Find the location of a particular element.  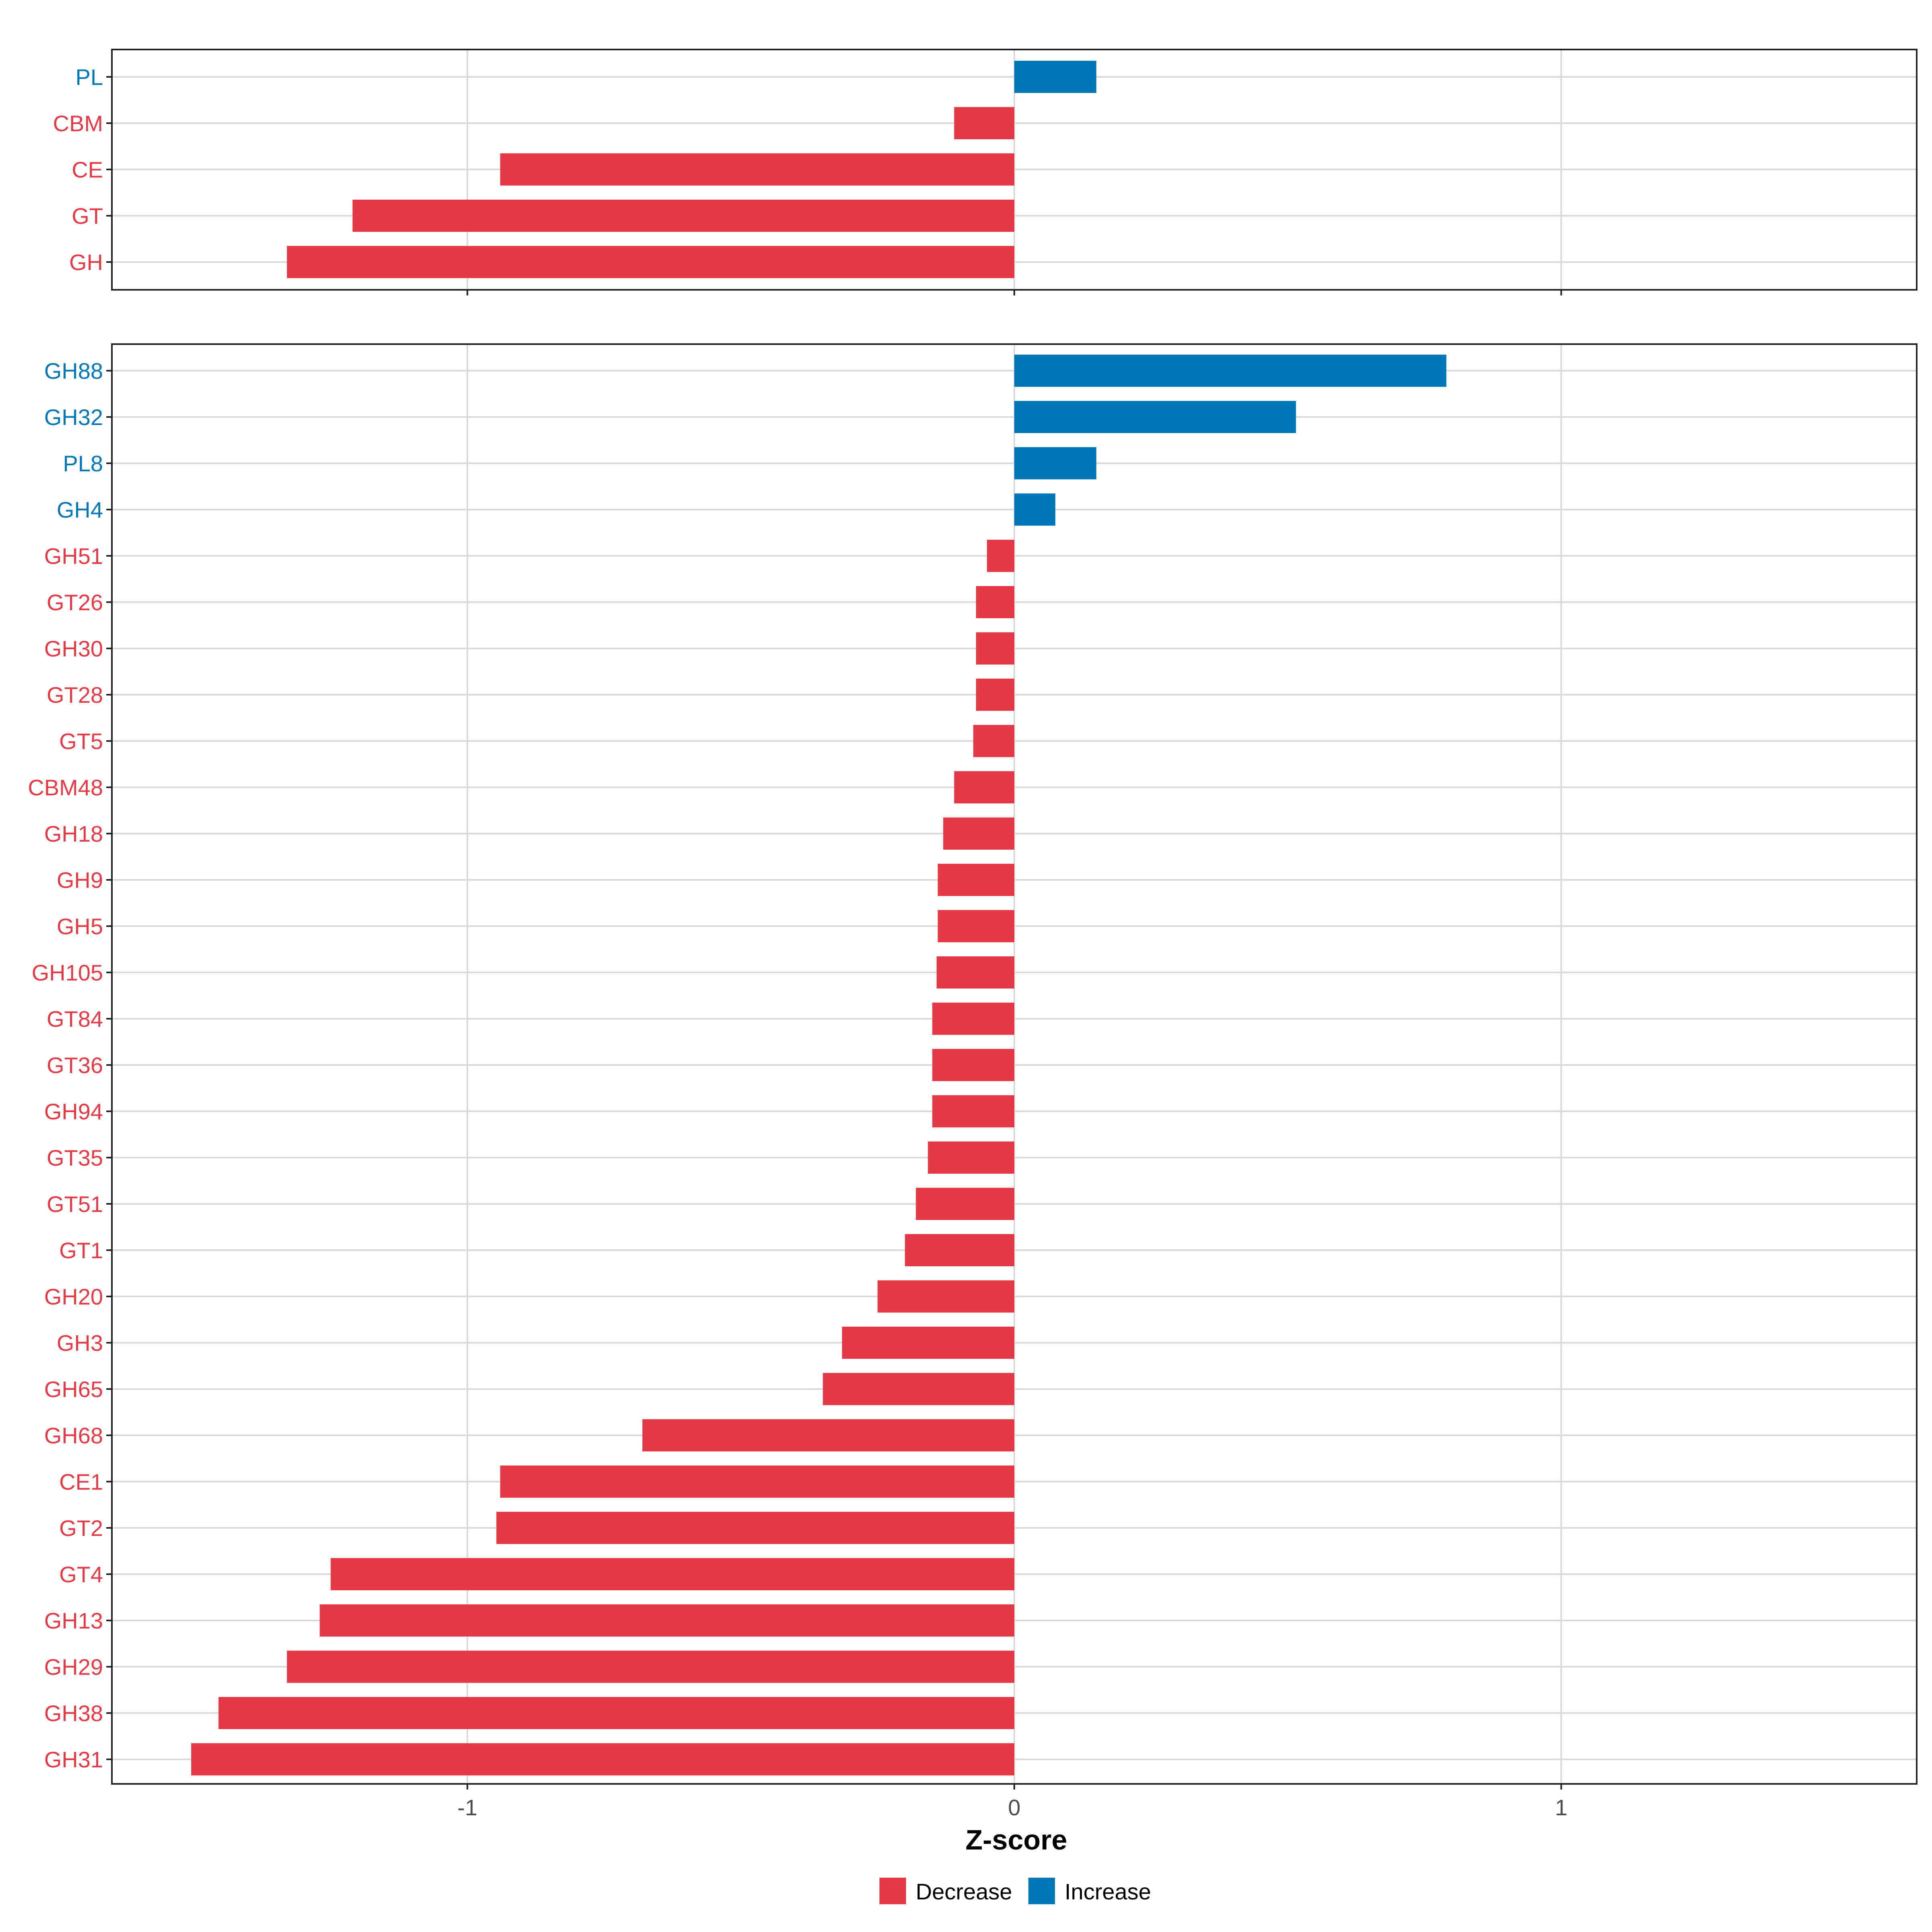

y-tick-label: GH30 is located at coordinates (73, 648).